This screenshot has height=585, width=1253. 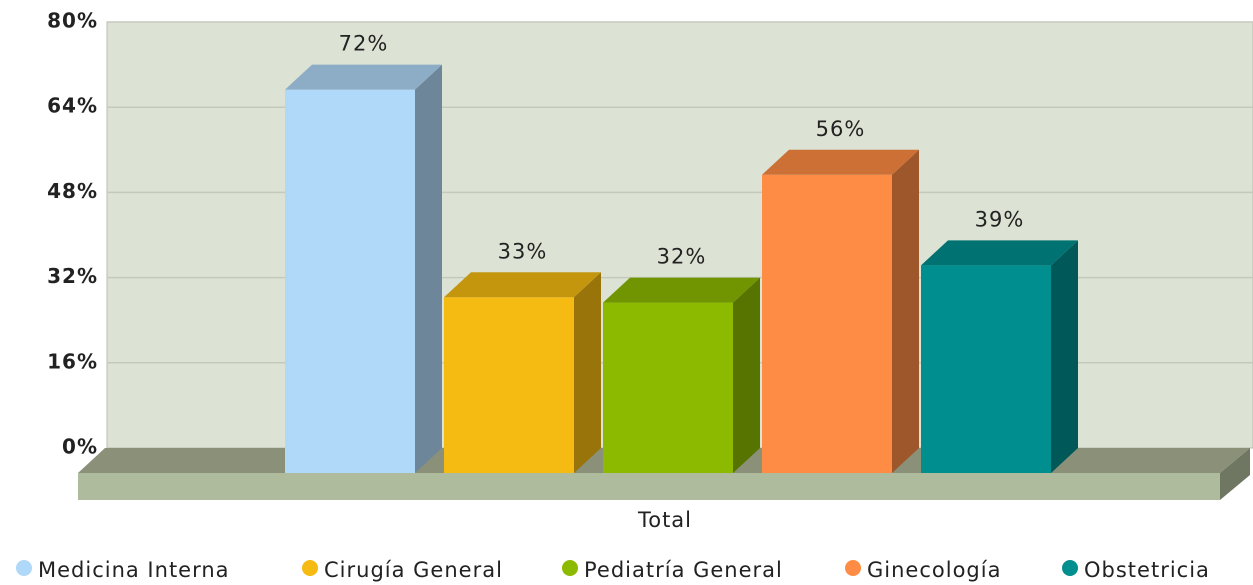 What do you see at coordinates (523, 251) in the screenshot?
I see `value-label: 33%` at bounding box center [523, 251].